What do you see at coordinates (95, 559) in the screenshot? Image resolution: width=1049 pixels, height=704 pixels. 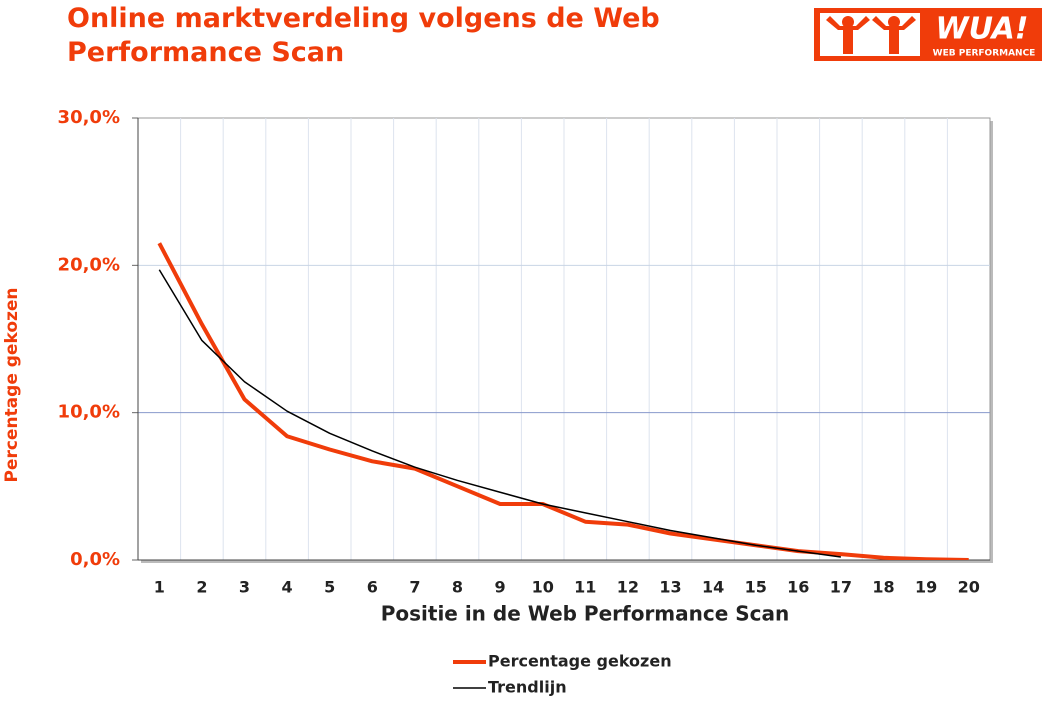 I see `y-tick-label: 0,0%` at bounding box center [95, 559].